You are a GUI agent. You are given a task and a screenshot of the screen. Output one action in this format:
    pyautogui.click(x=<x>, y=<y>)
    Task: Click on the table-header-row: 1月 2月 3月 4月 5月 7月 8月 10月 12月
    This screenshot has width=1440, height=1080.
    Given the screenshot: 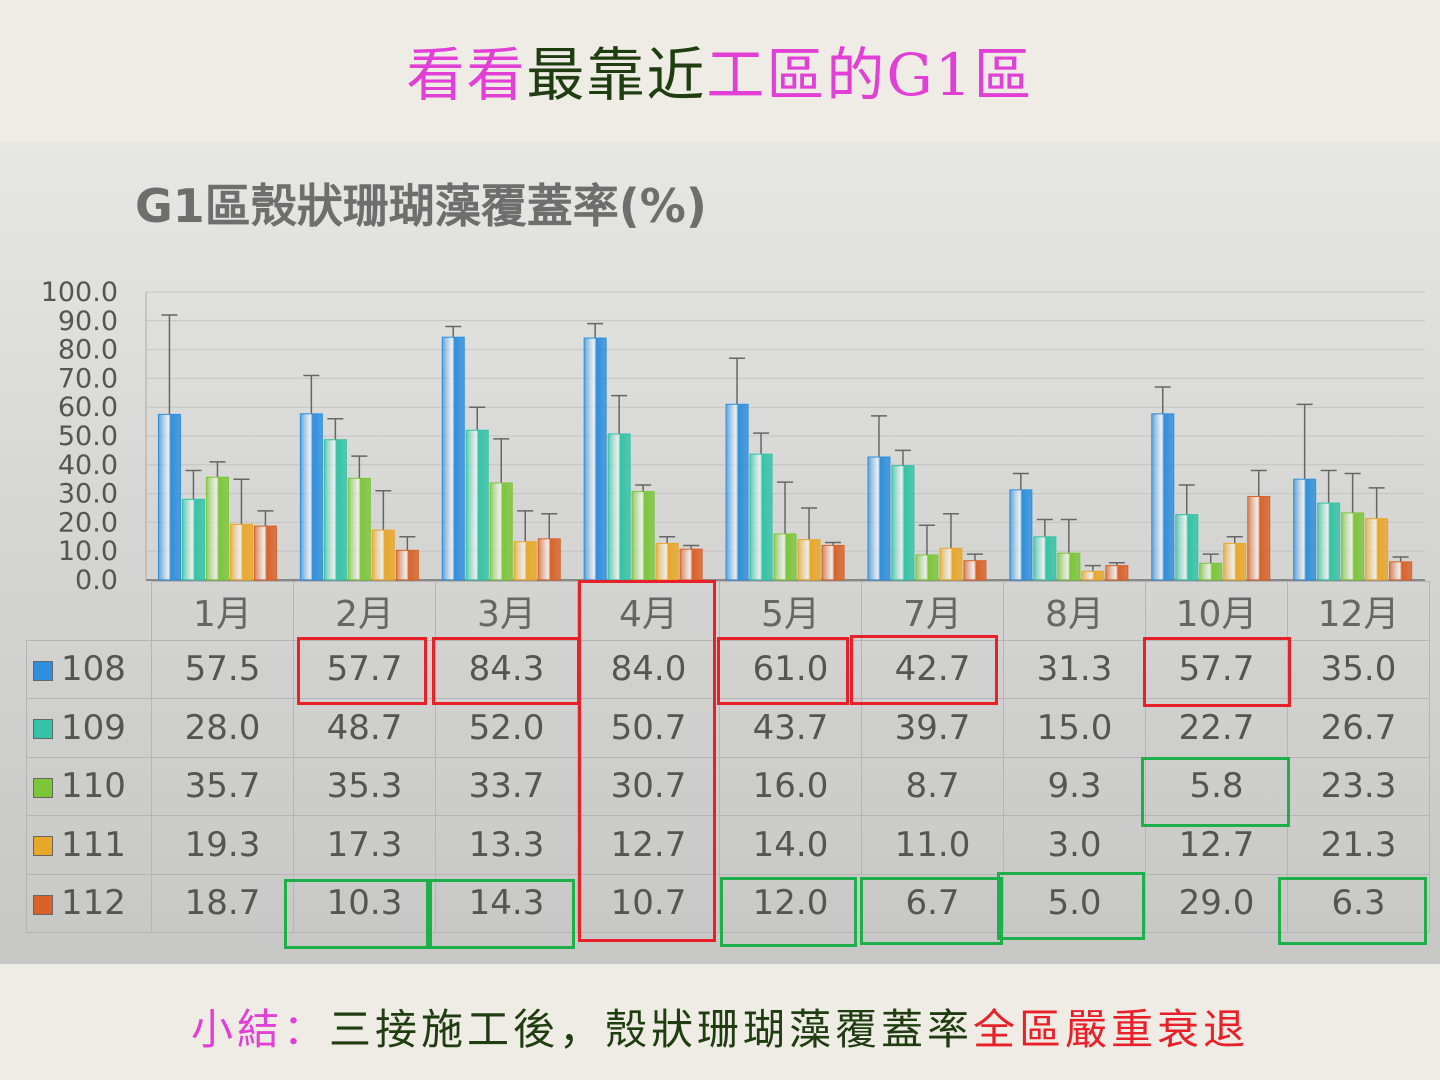 What is the action you would take?
    pyautogui.click(x=728, y=611)
    